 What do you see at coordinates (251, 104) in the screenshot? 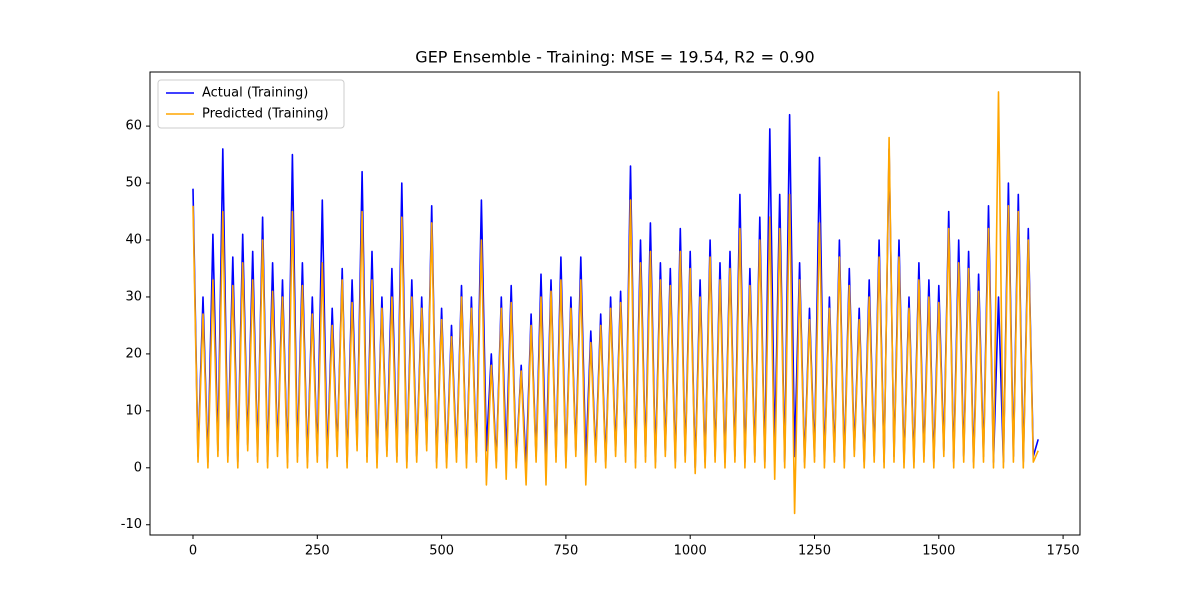
I see `legend-box` at bounding box center [251, 104].